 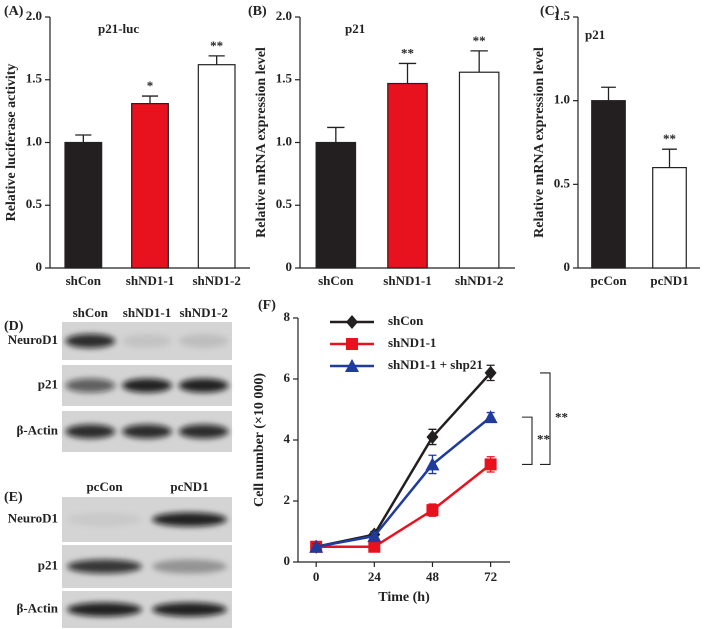 What do you see at coordinates (545, 418) in the screenshot?
I see `bracket` at bounding box center [545, 418].